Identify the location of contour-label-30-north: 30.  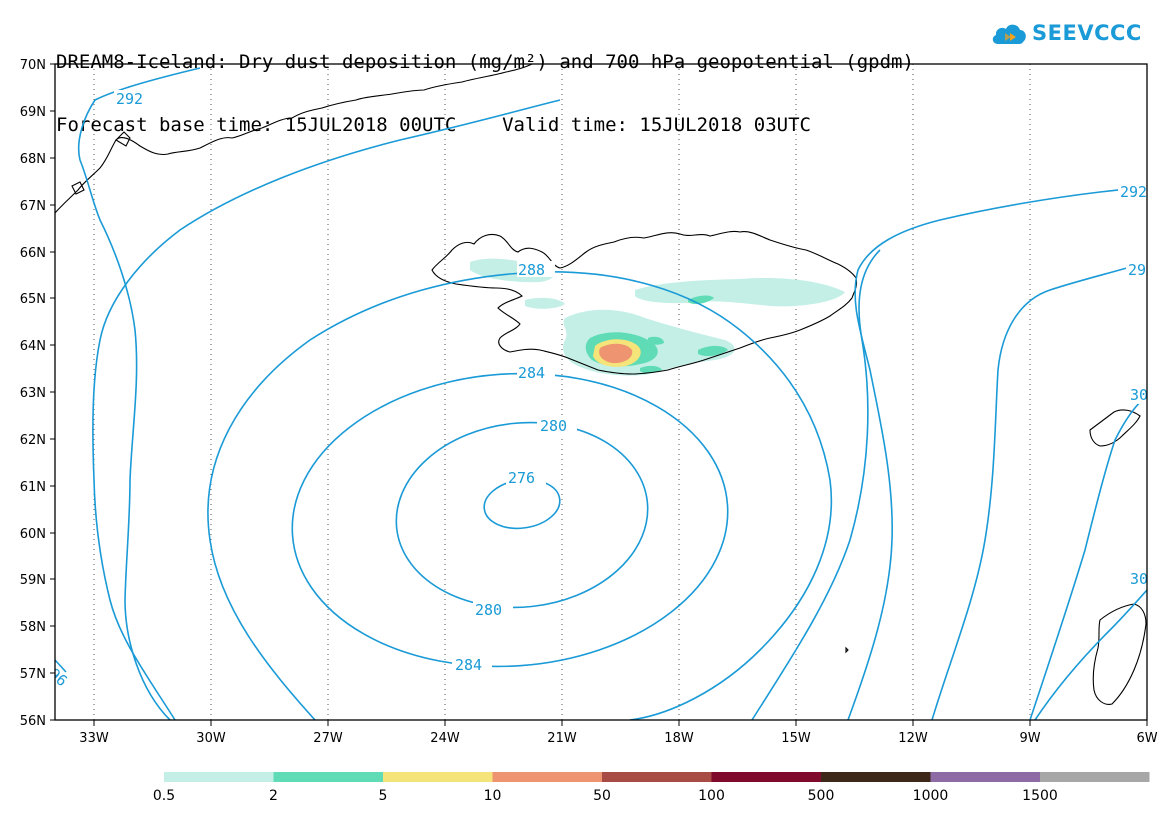
(1139, 395).